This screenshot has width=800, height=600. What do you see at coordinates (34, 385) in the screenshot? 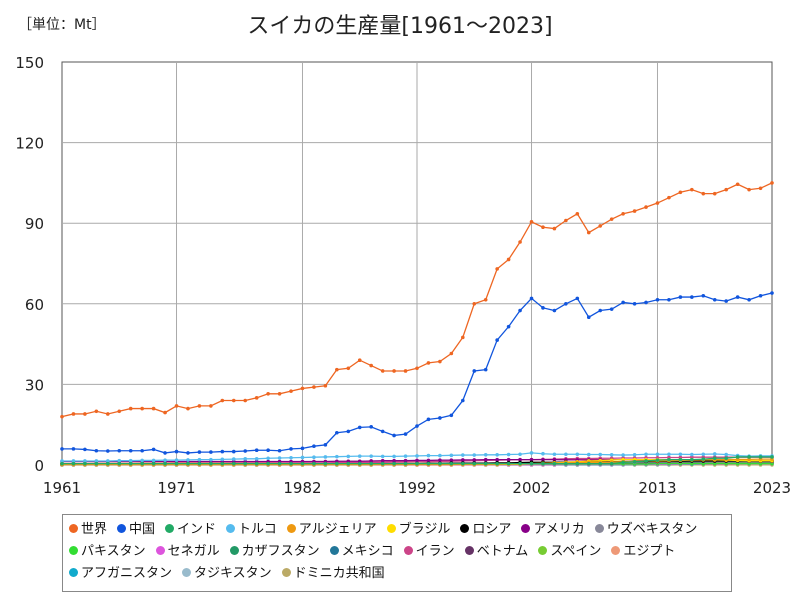
I see `y-tick-label: 30` at bounding box center [34, 385].